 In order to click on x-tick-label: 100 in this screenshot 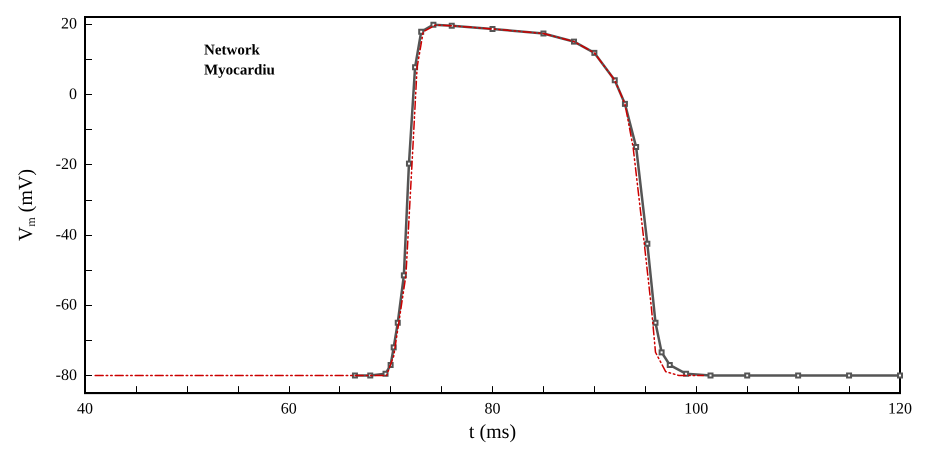, I will do `click(696, 409)`.